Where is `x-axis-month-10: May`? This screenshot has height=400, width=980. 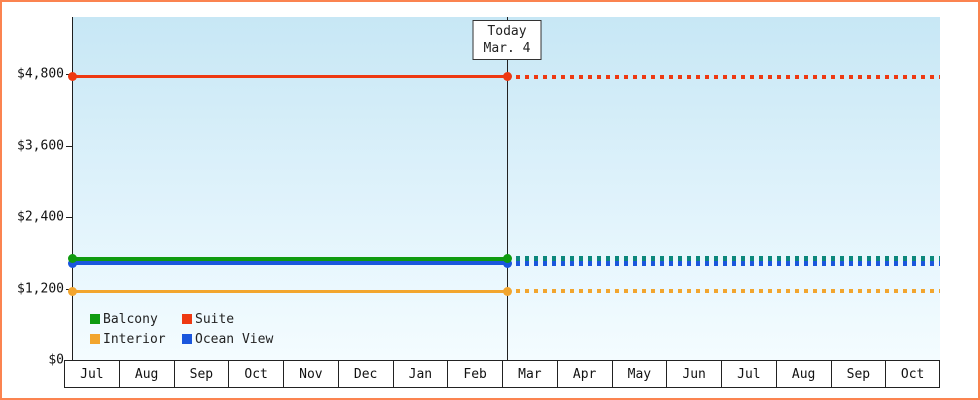 x-axis-month-10: May is located at coordinates (639, 374).